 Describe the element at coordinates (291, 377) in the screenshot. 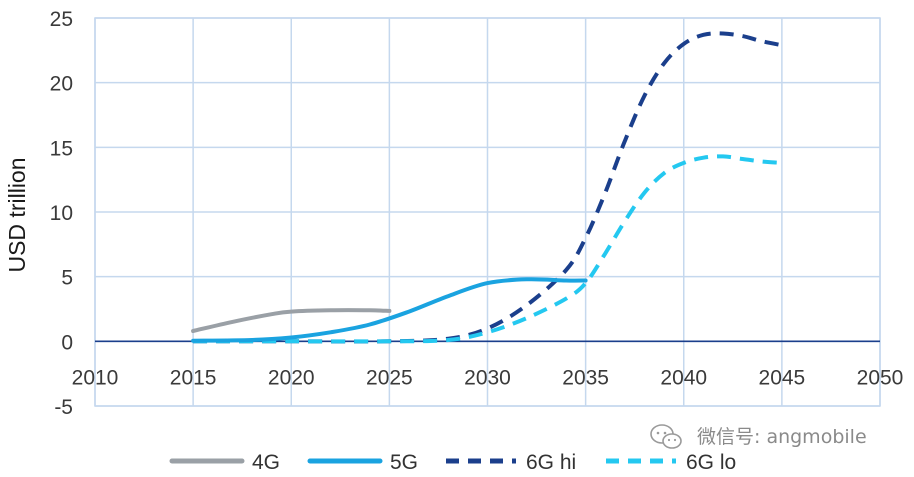

I see `x-tick-label: 2020` at that location.